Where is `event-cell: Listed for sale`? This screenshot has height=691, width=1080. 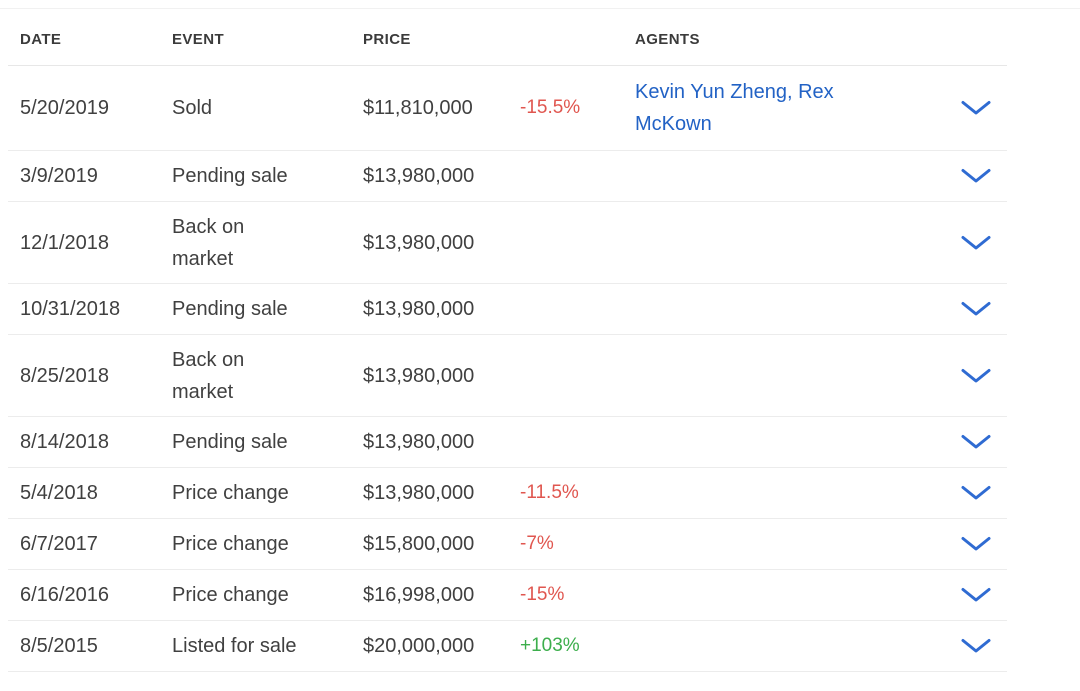
event-cell: Listed for sale is located at coordinates (234, 646).